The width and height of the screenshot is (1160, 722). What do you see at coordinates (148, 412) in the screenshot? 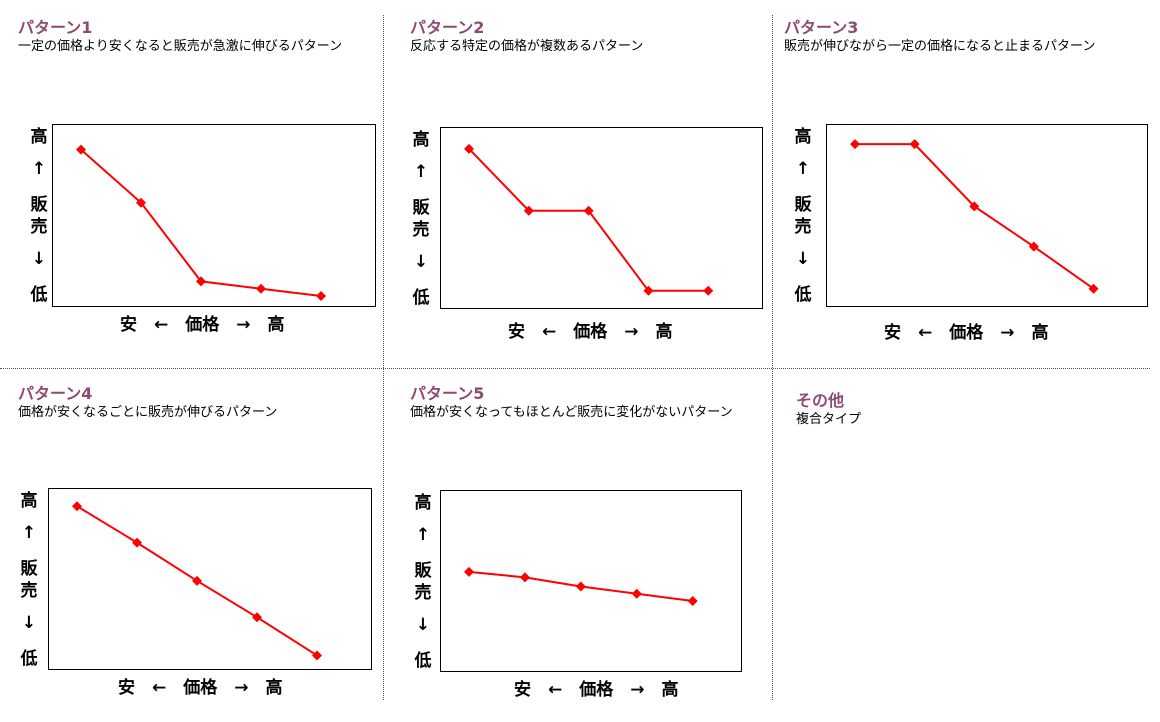
I see `chart-description: 価格が安くなるごとに販売が伸びるパターン` at bounding box center [148, 412].